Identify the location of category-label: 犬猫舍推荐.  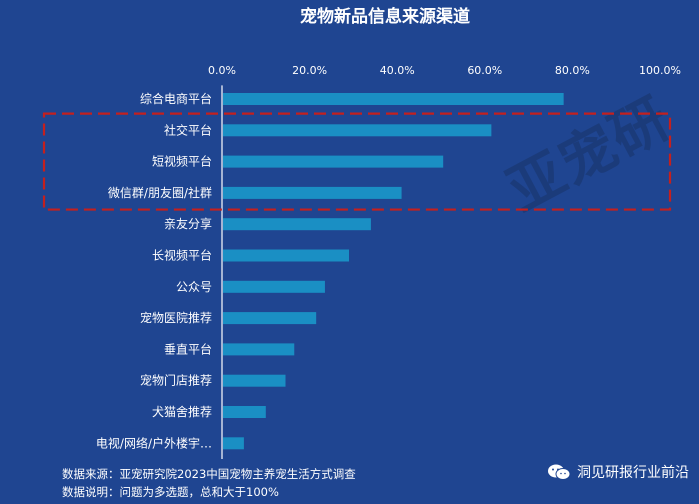
(182, 411).